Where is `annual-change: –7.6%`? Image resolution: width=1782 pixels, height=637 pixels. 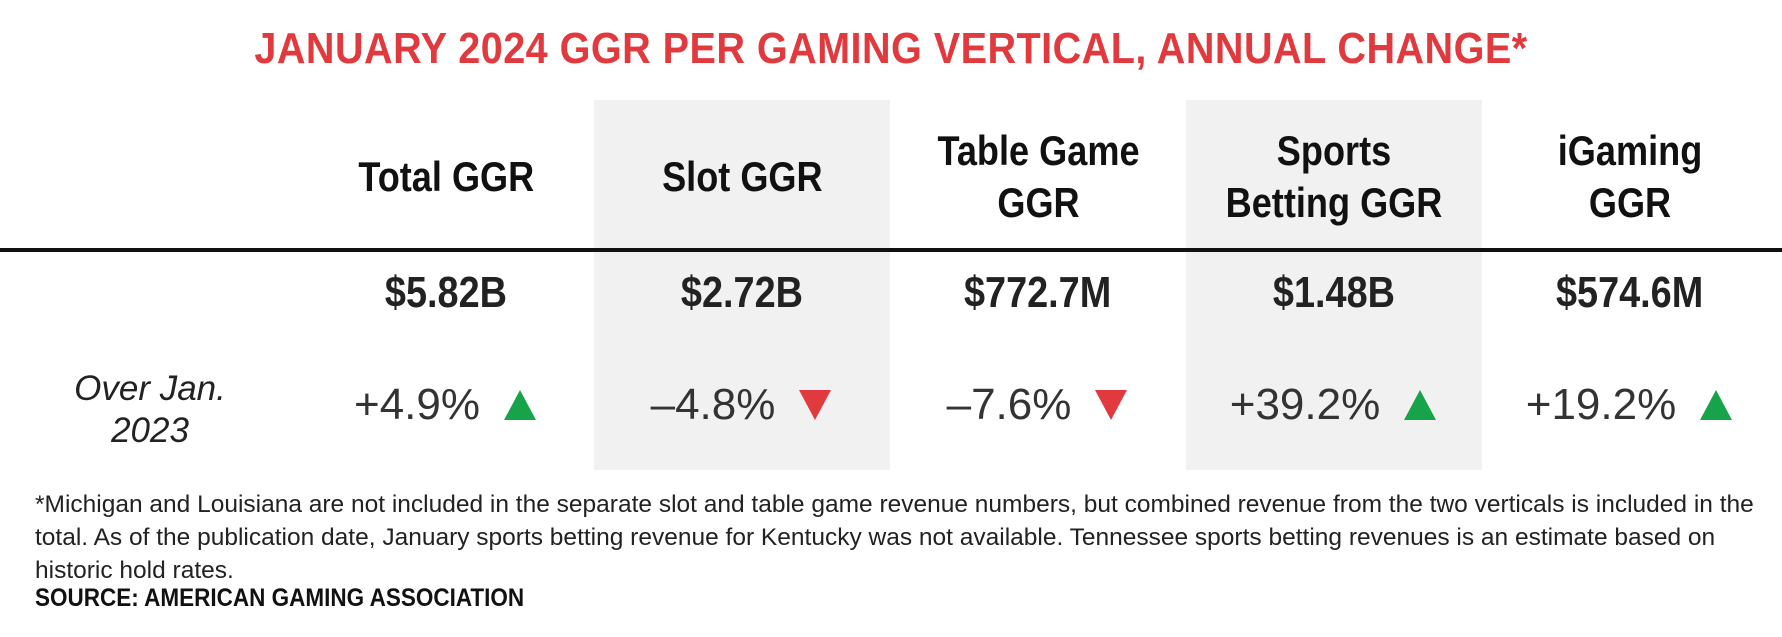 annual-change: –7.6% is located at coordinates (1038, 405).